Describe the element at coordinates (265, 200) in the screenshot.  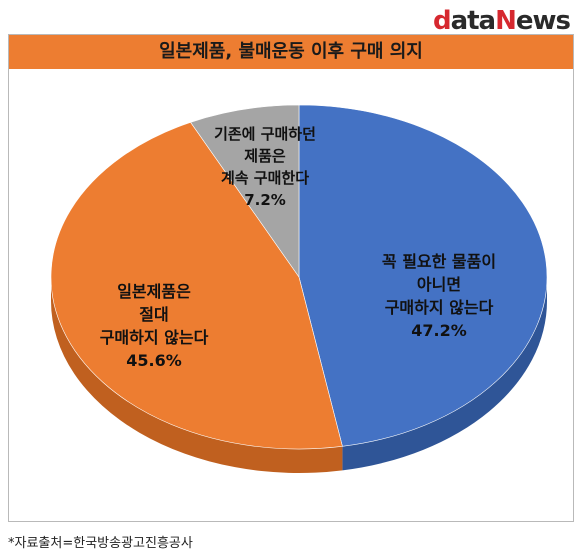
I see `slice-value-2: 7.2%` at that location.